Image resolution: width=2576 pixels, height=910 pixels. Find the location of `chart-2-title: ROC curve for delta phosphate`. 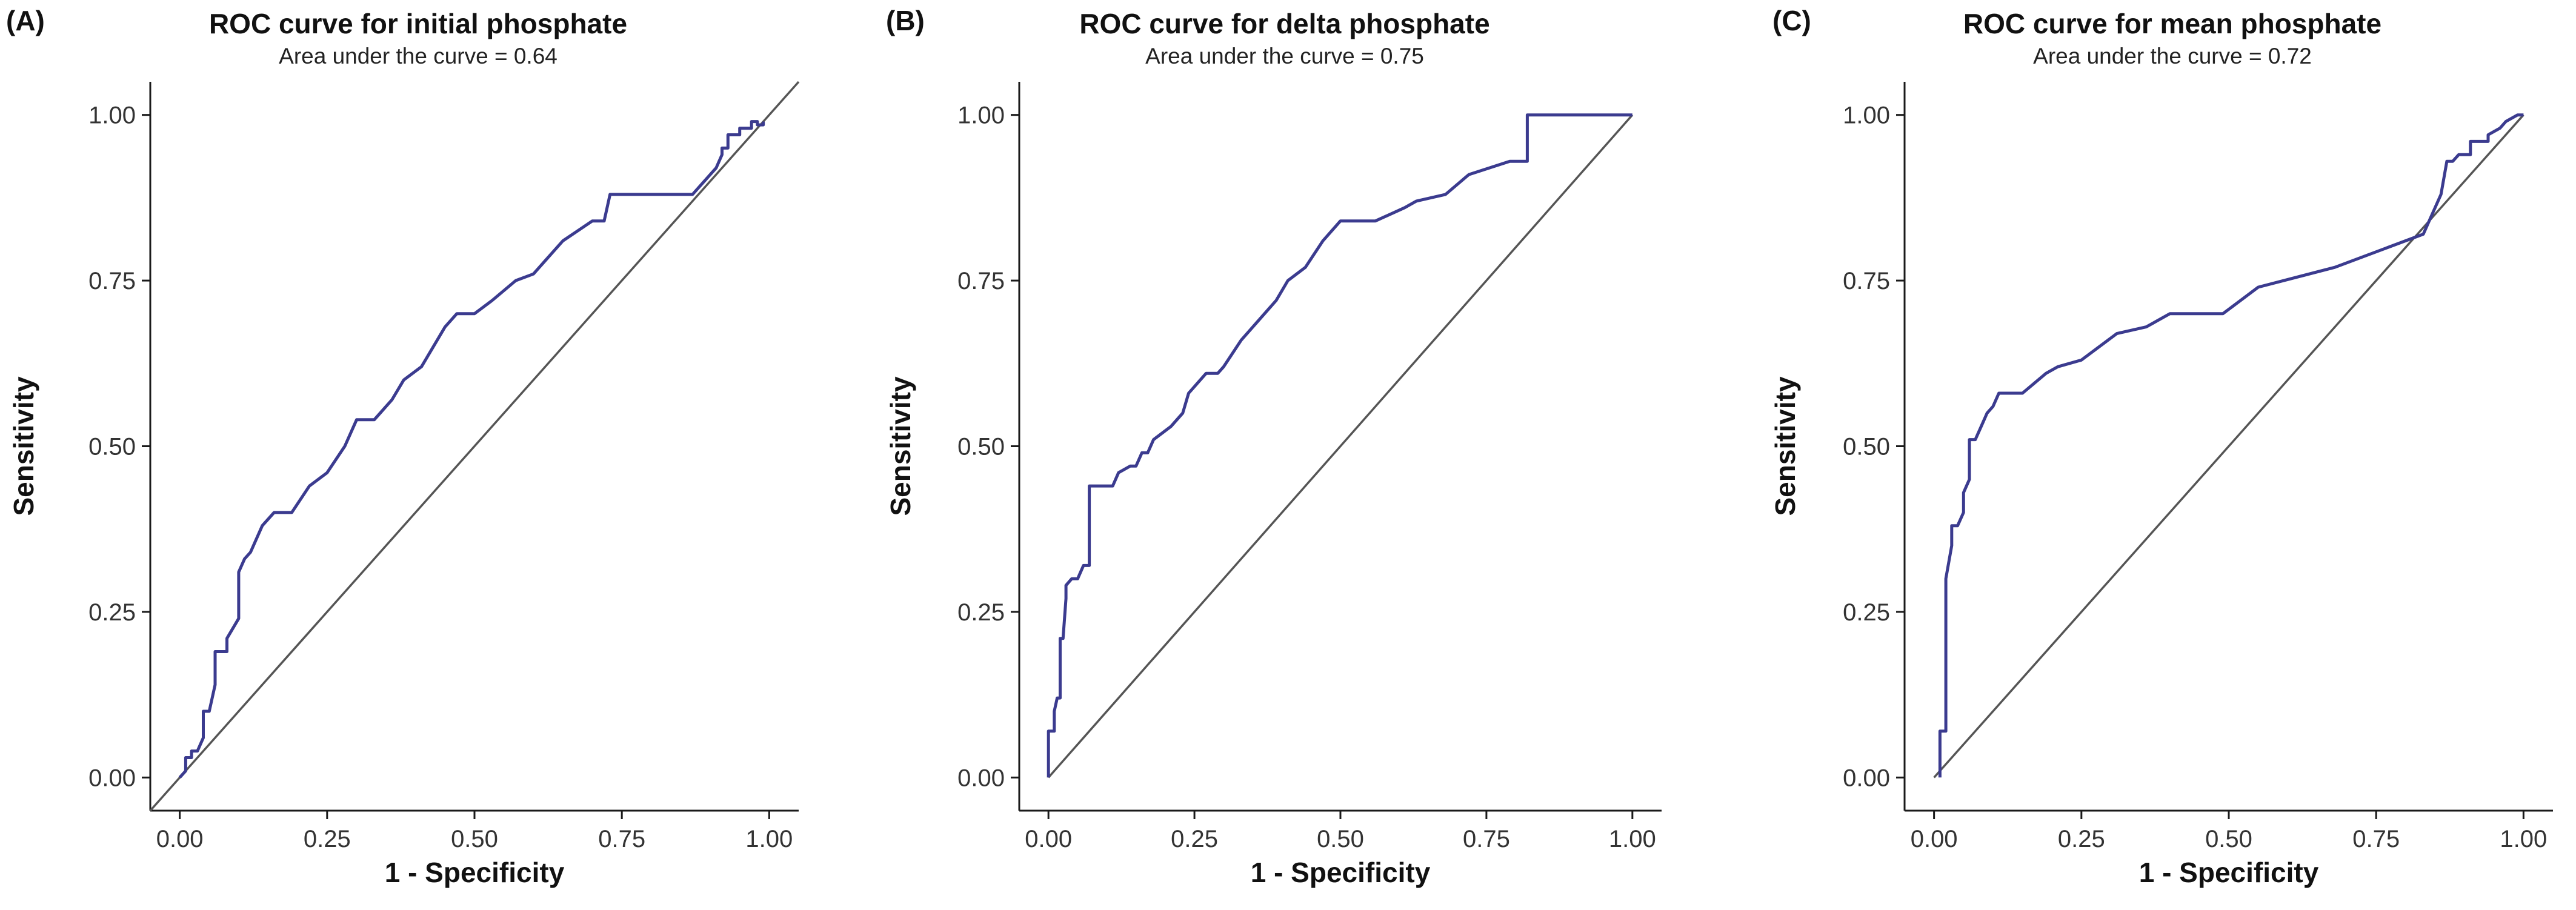

chart-2-title: ROC curve for delta phosphate is located at coordinates (1284, 23).